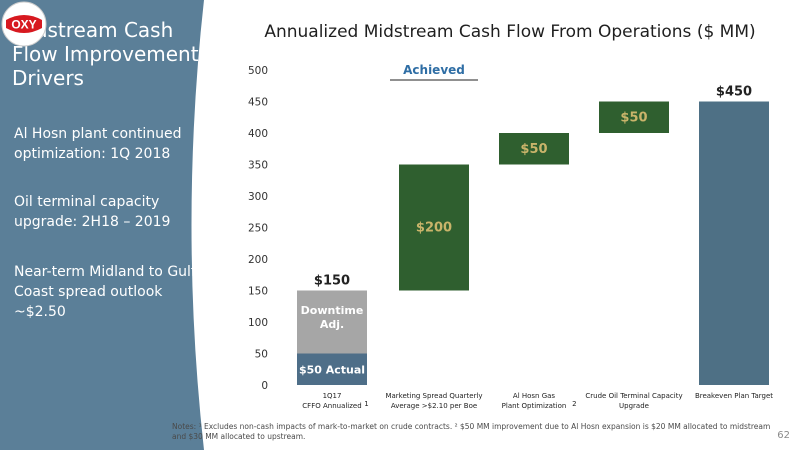 This screenshot has width=800, height=450. I want to click on y-tick-label: 300, so click(258, 197).